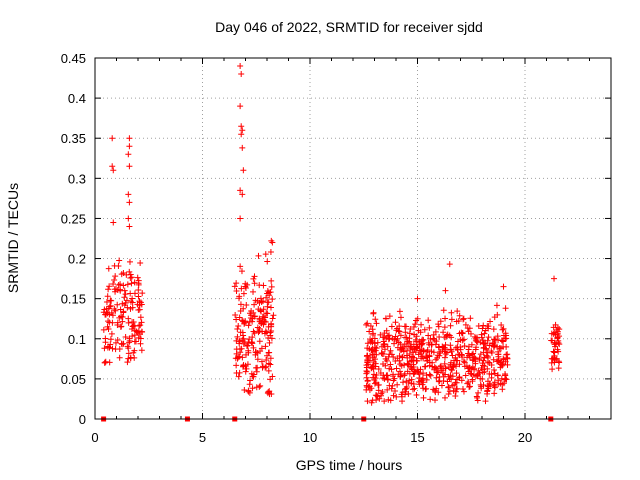 This screenshot has height=480, width=640. What do you see at coordinates (73, 239) in the screenshot?
I see `y-tick-labels: 0 0.05 0.1 0.15 0.2 0.25 0.3 0.35 0.4 0.45` at bounding box center [73, 239].